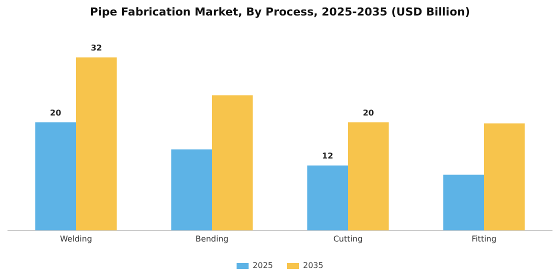 This screenshot has width=560, height=280. Describe the element at coordinates (328, 156) in the screenshot. I see `data-label: 12` at that location.